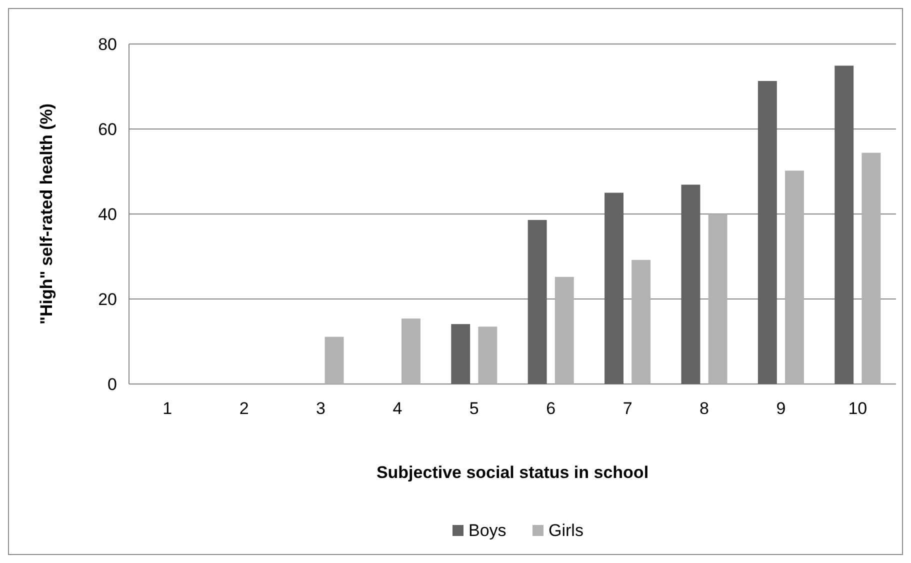  What do you see at coordinates (107, 44) in the screenshot?
I see `y-tick-label: 80` at bounding box center [107, 44].